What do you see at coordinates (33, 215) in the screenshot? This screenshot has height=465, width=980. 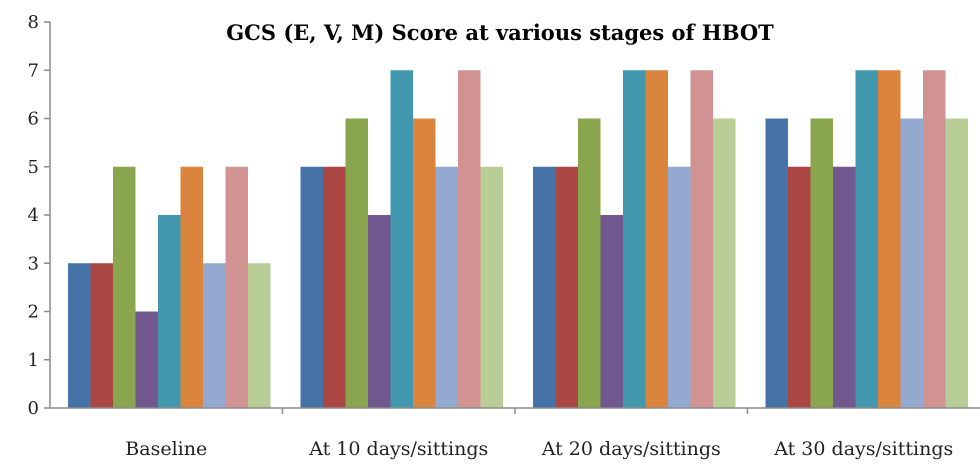 I see `y-tick-label: 4` at bounding box center [33, 215].